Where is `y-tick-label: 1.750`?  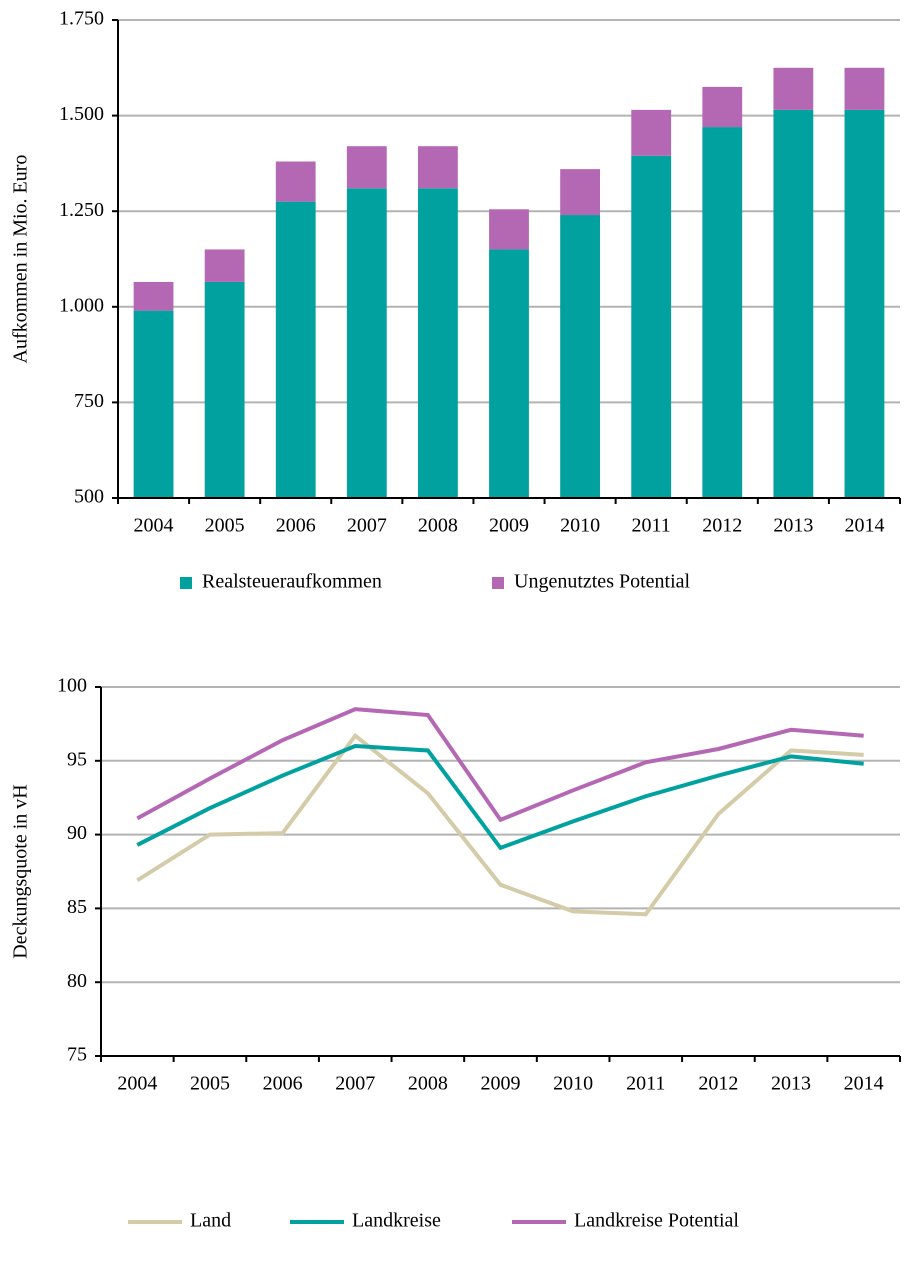 y-tick-label: 1.750 is located at coordinates (81, 19).